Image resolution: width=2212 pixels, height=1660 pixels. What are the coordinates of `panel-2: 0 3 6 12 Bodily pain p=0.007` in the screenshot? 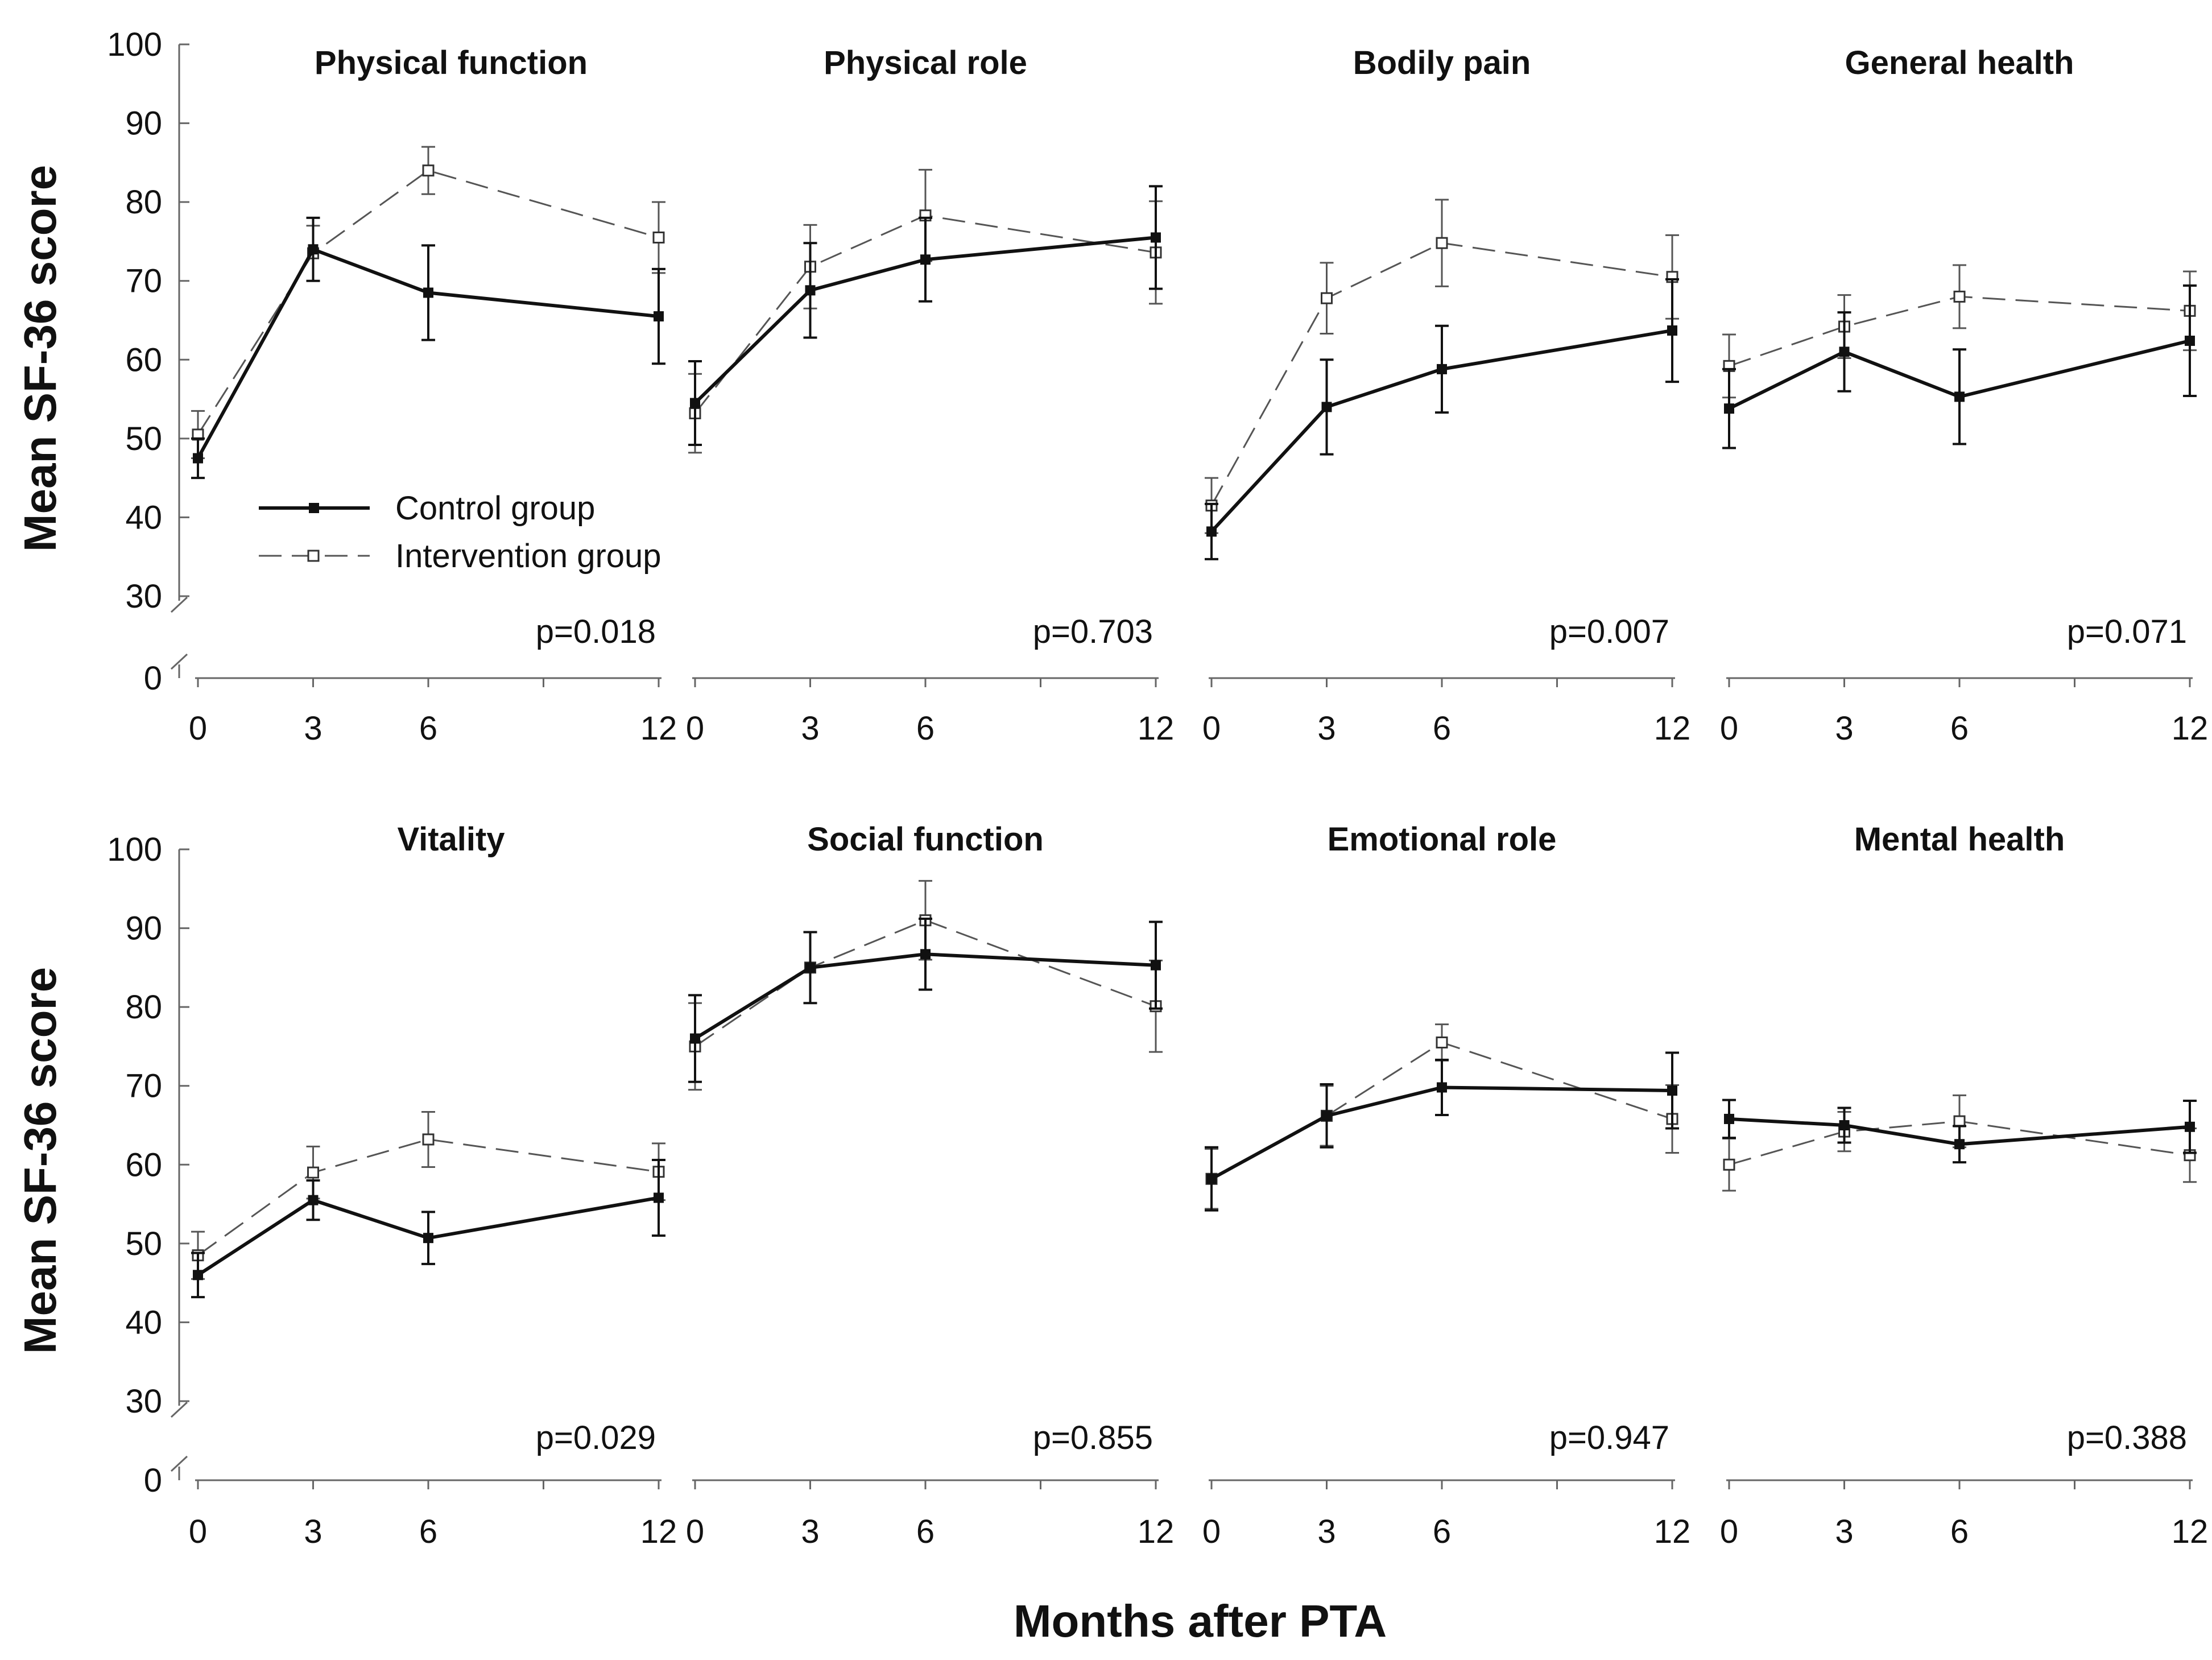 It's located at (1446, 395).